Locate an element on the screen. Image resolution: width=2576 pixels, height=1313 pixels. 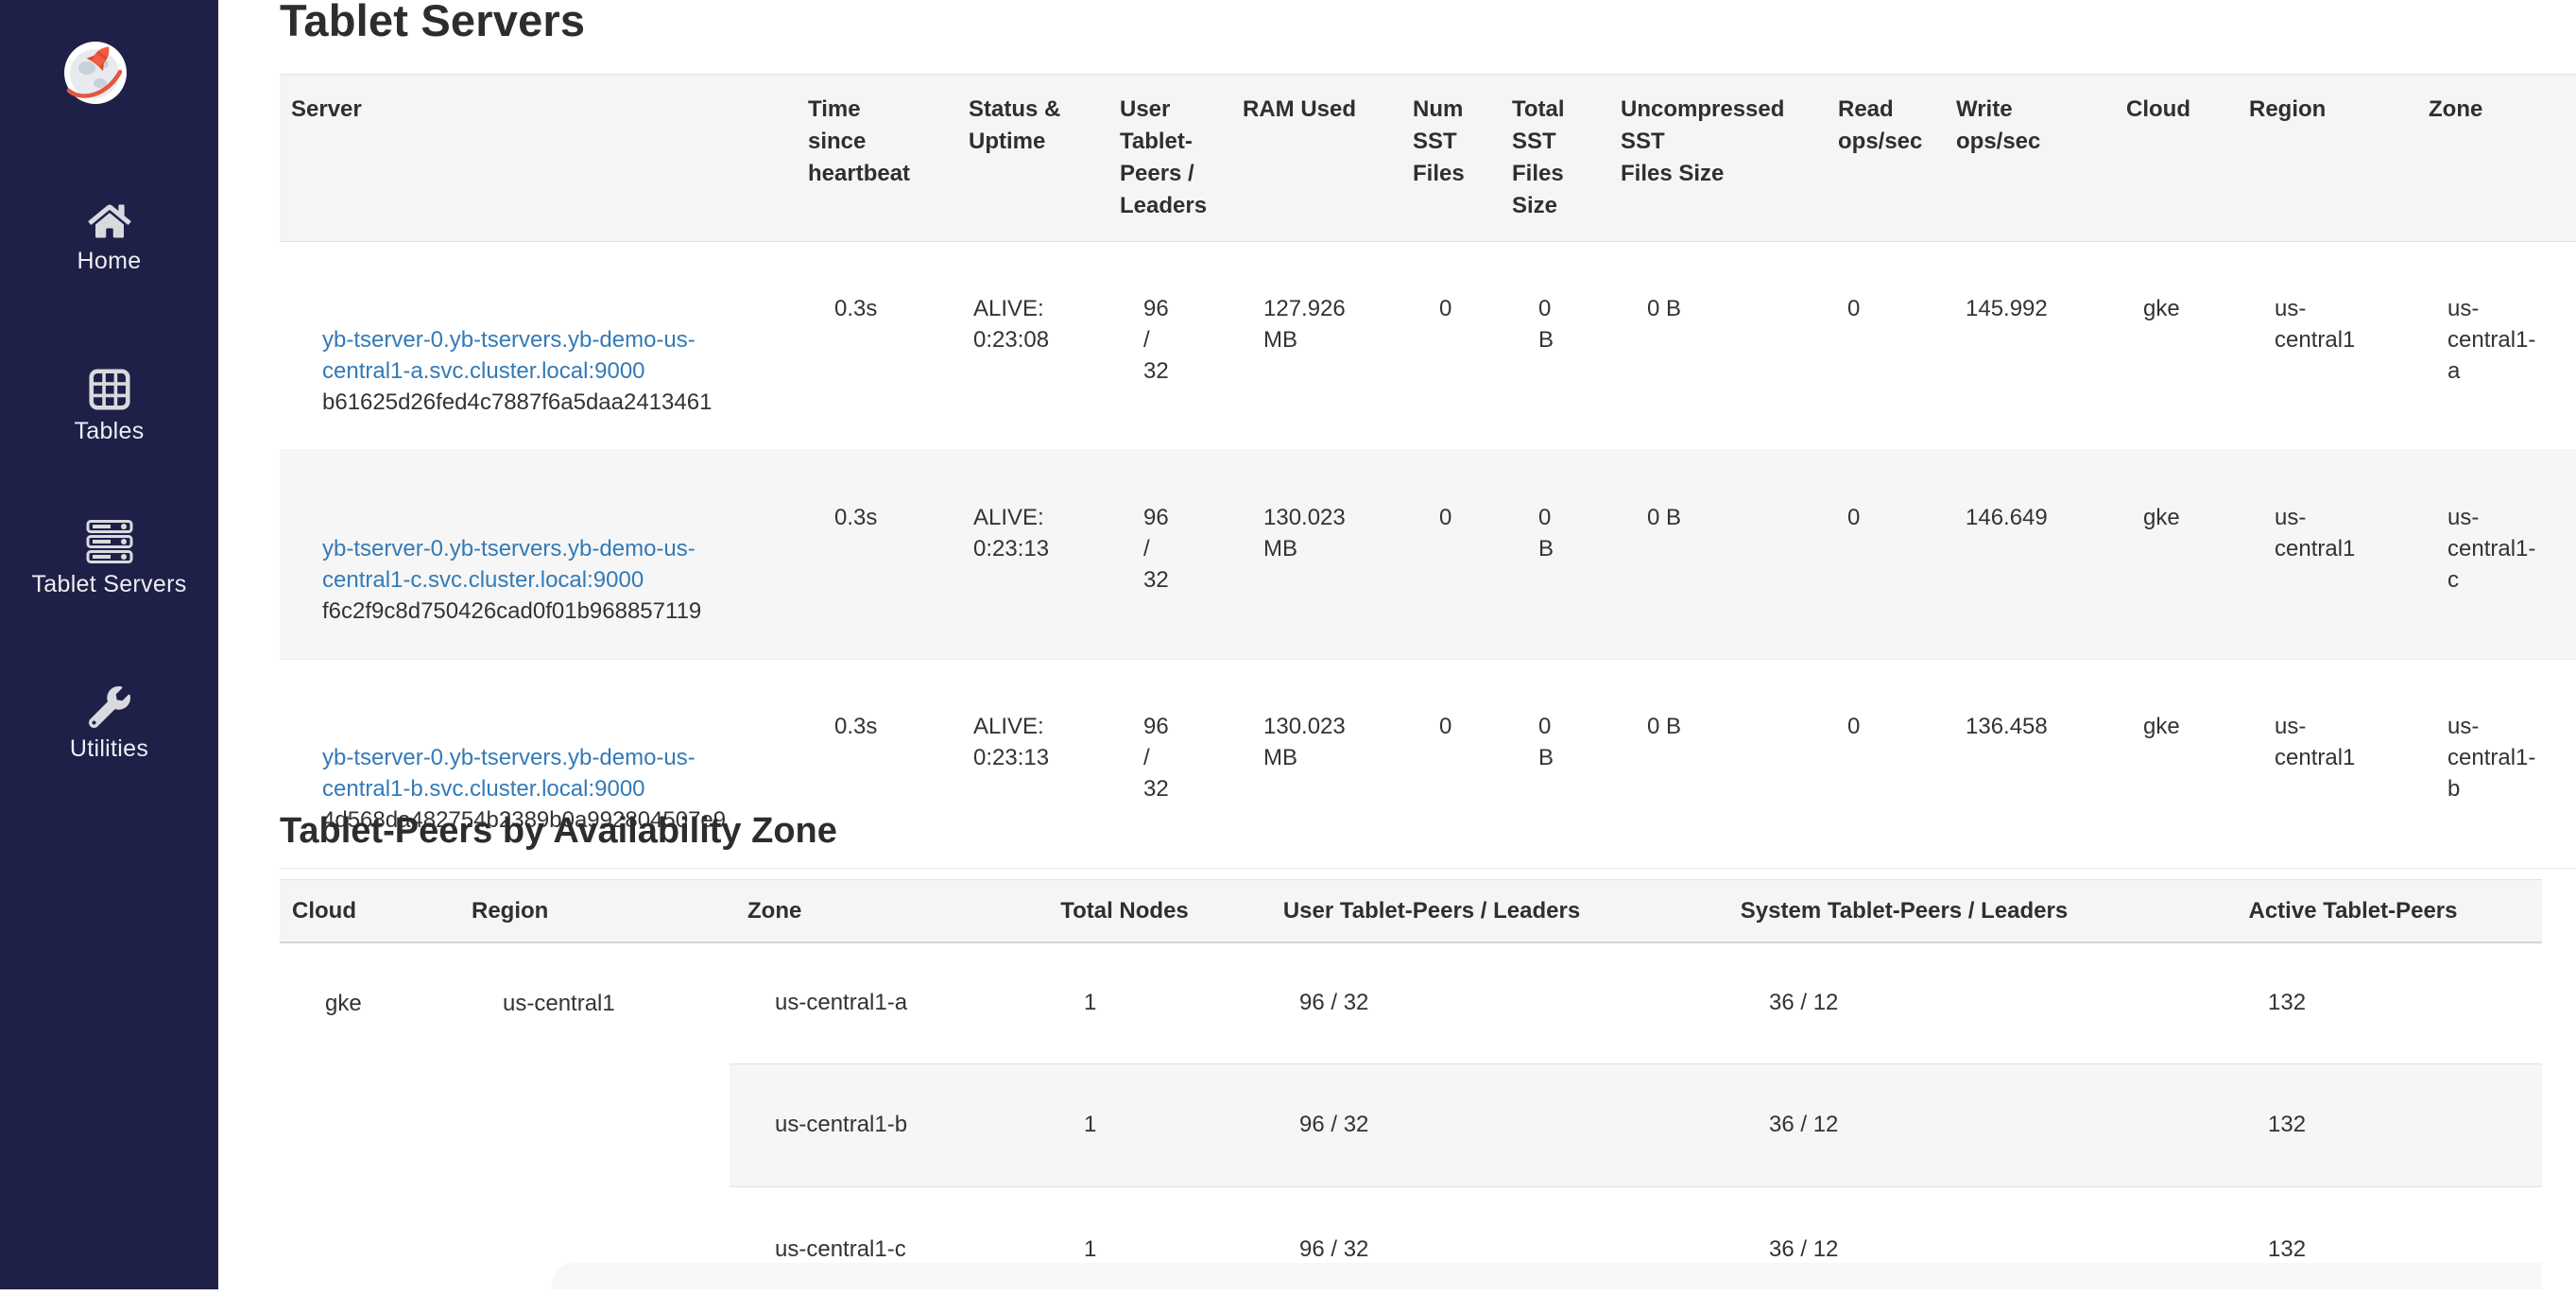
zone: us- central1- a is located at coordinates (2491, 340).